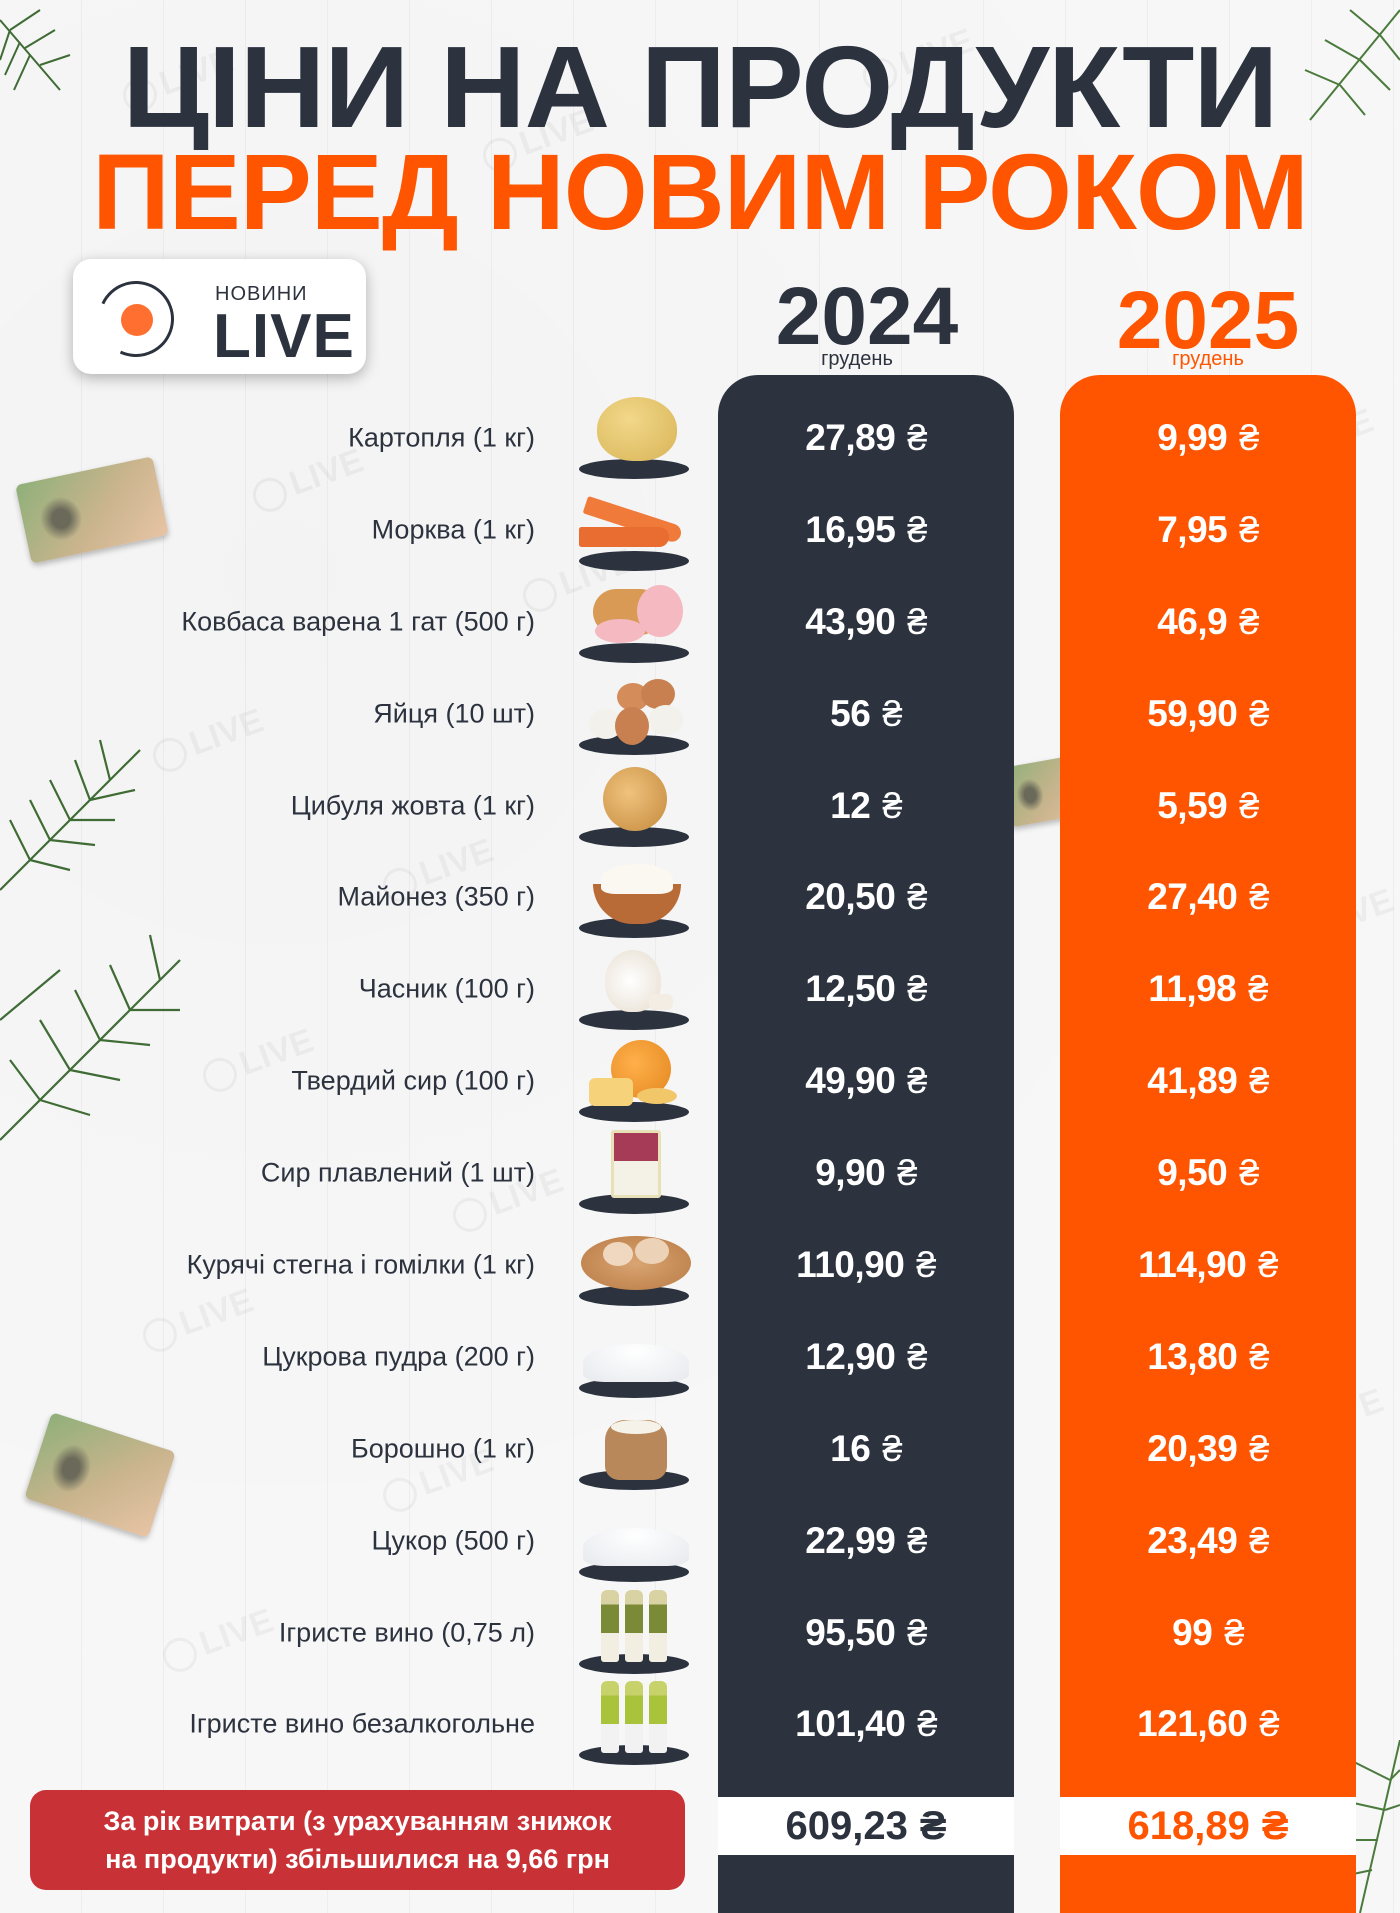 The image size is (1400, 1913). I want to click on product-row: Борошно (1 кг), so click(350, 1449).